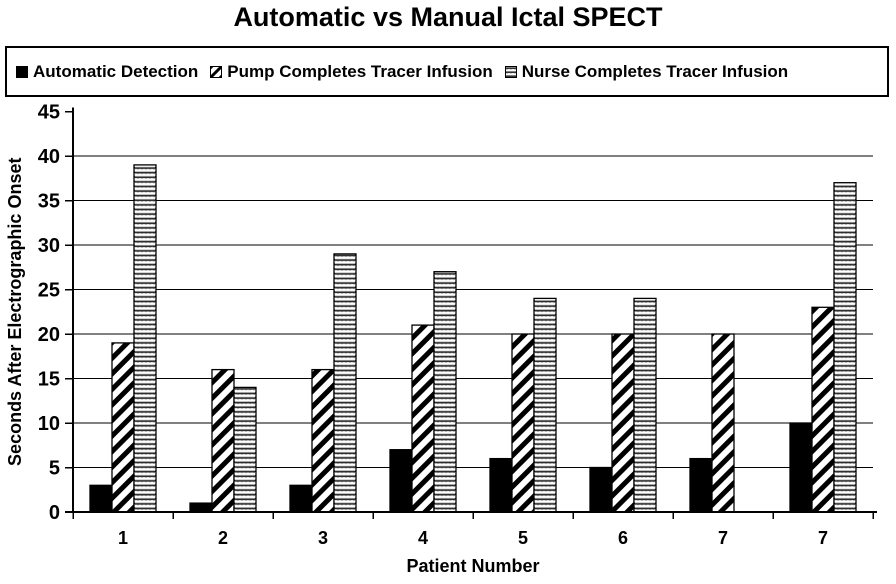 This screenshot has width=896, height=584. I want to click on y-tick-label: 10, so click(49, 424).